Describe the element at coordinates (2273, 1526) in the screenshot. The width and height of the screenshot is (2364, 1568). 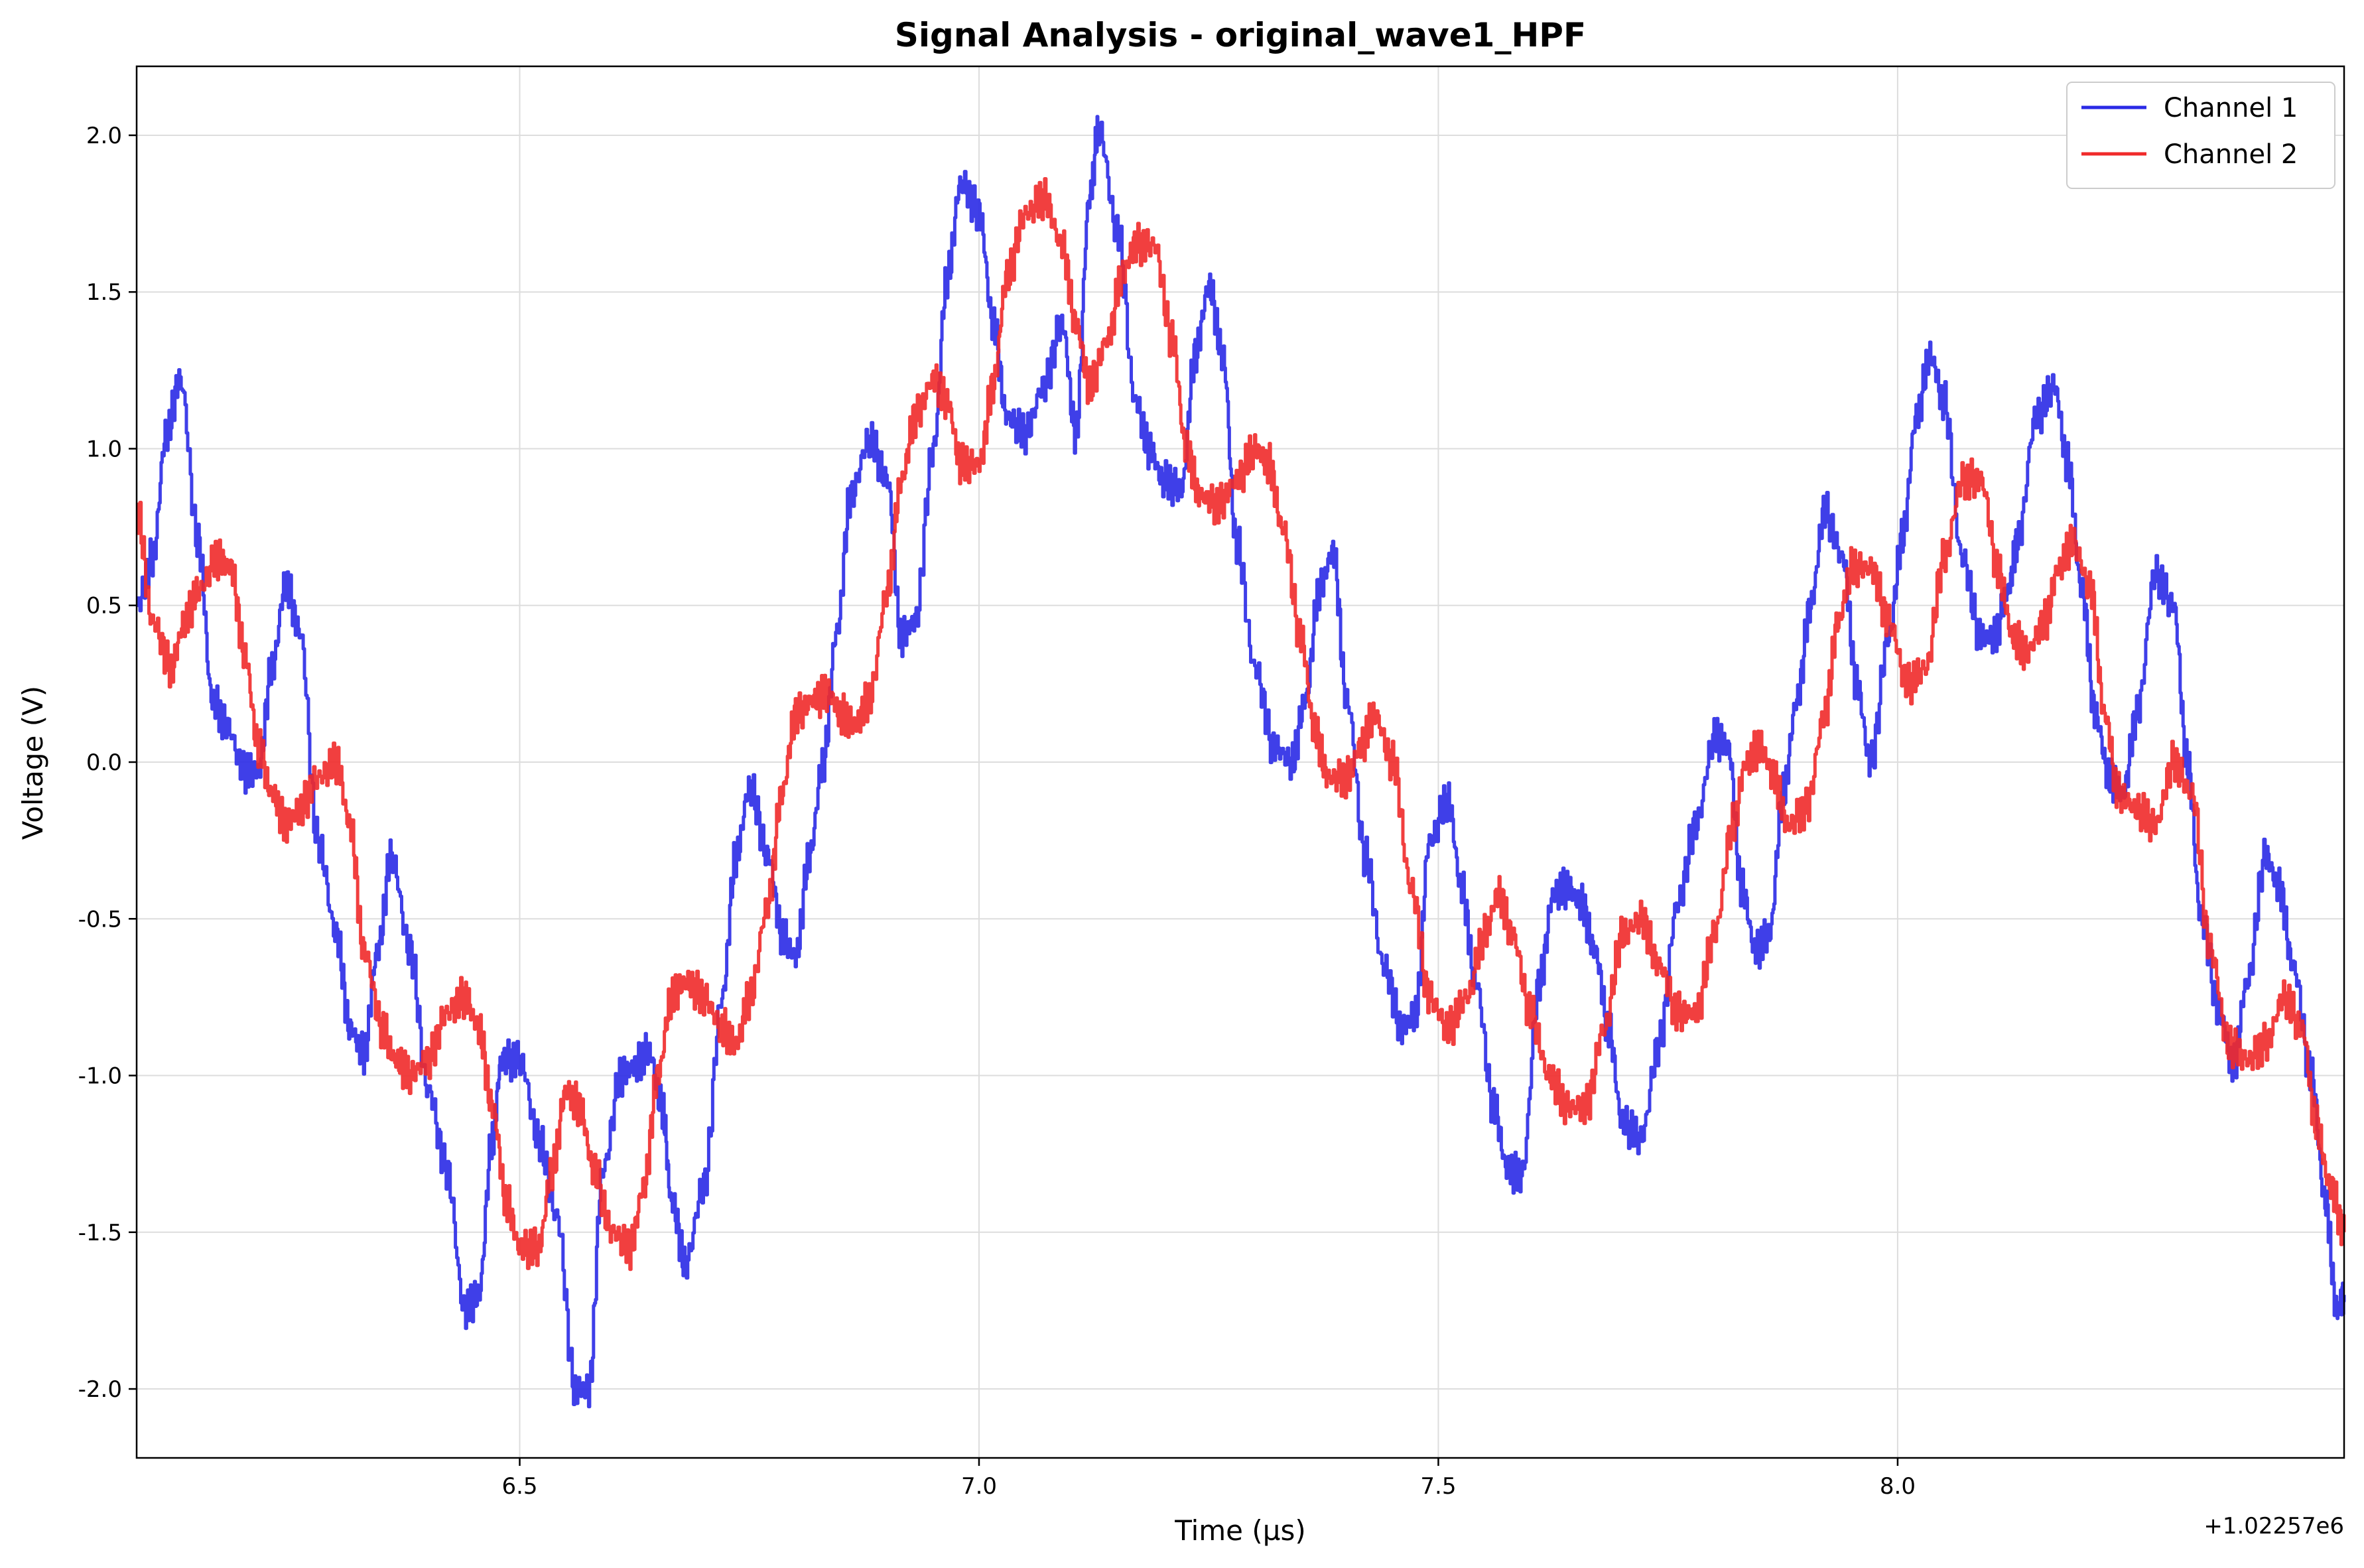
I see `x-axis-offset-label: +1.02257e6` at that location.